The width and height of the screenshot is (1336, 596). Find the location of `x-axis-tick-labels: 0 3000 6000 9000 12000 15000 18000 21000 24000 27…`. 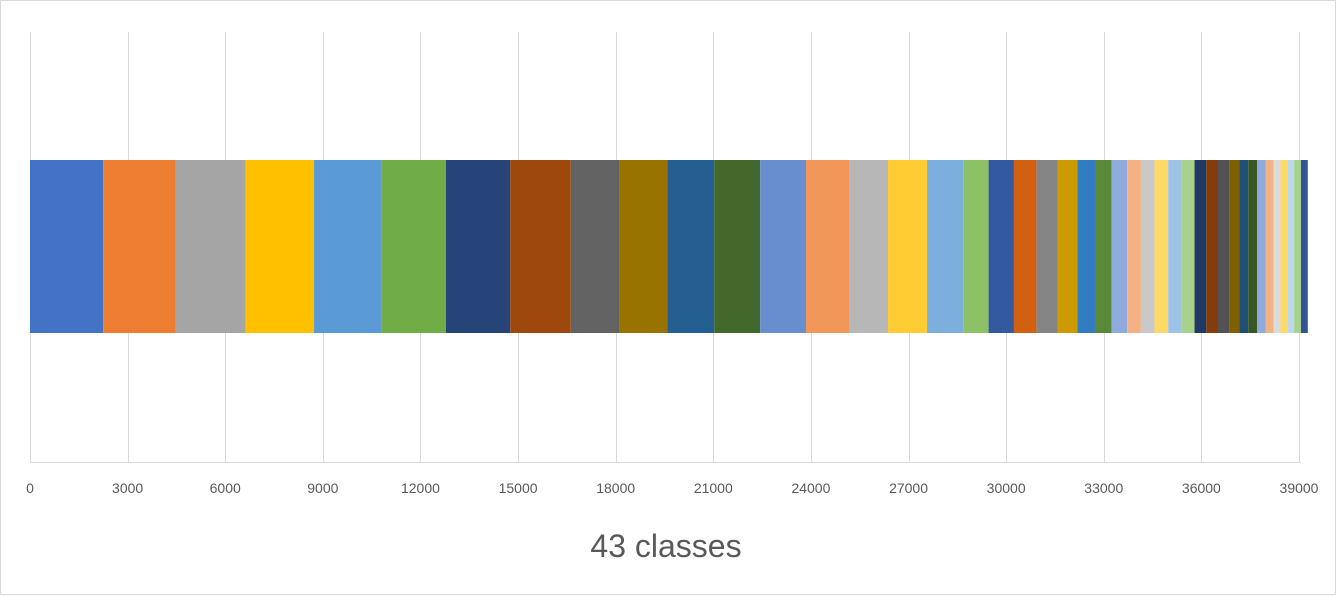

x-axis-tick-labels: 0 3000 6000 9000 12000 15000 18000 21000 24000 27… is located at coordinates (672, 488).